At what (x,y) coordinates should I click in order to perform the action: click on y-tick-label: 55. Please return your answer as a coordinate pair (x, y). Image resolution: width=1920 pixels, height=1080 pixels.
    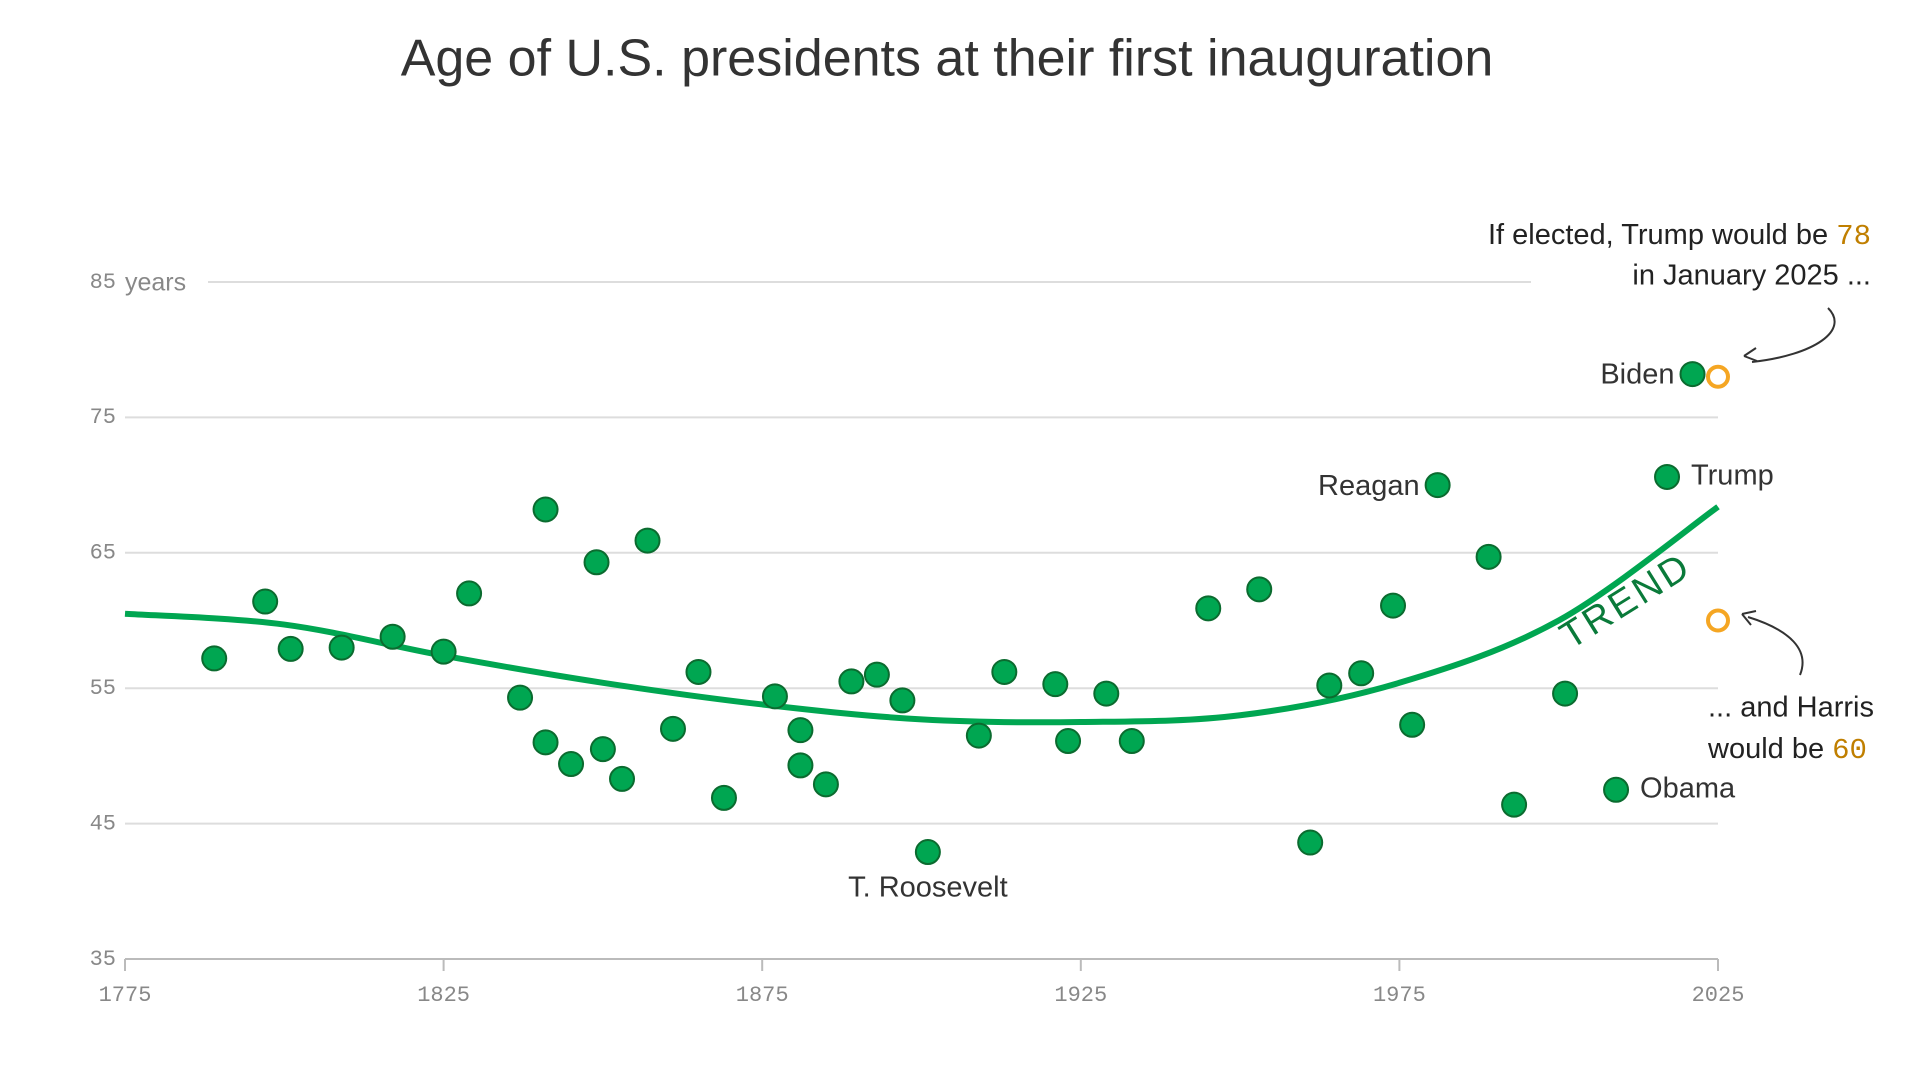
    Looking at the image, I should click on (103, 688).